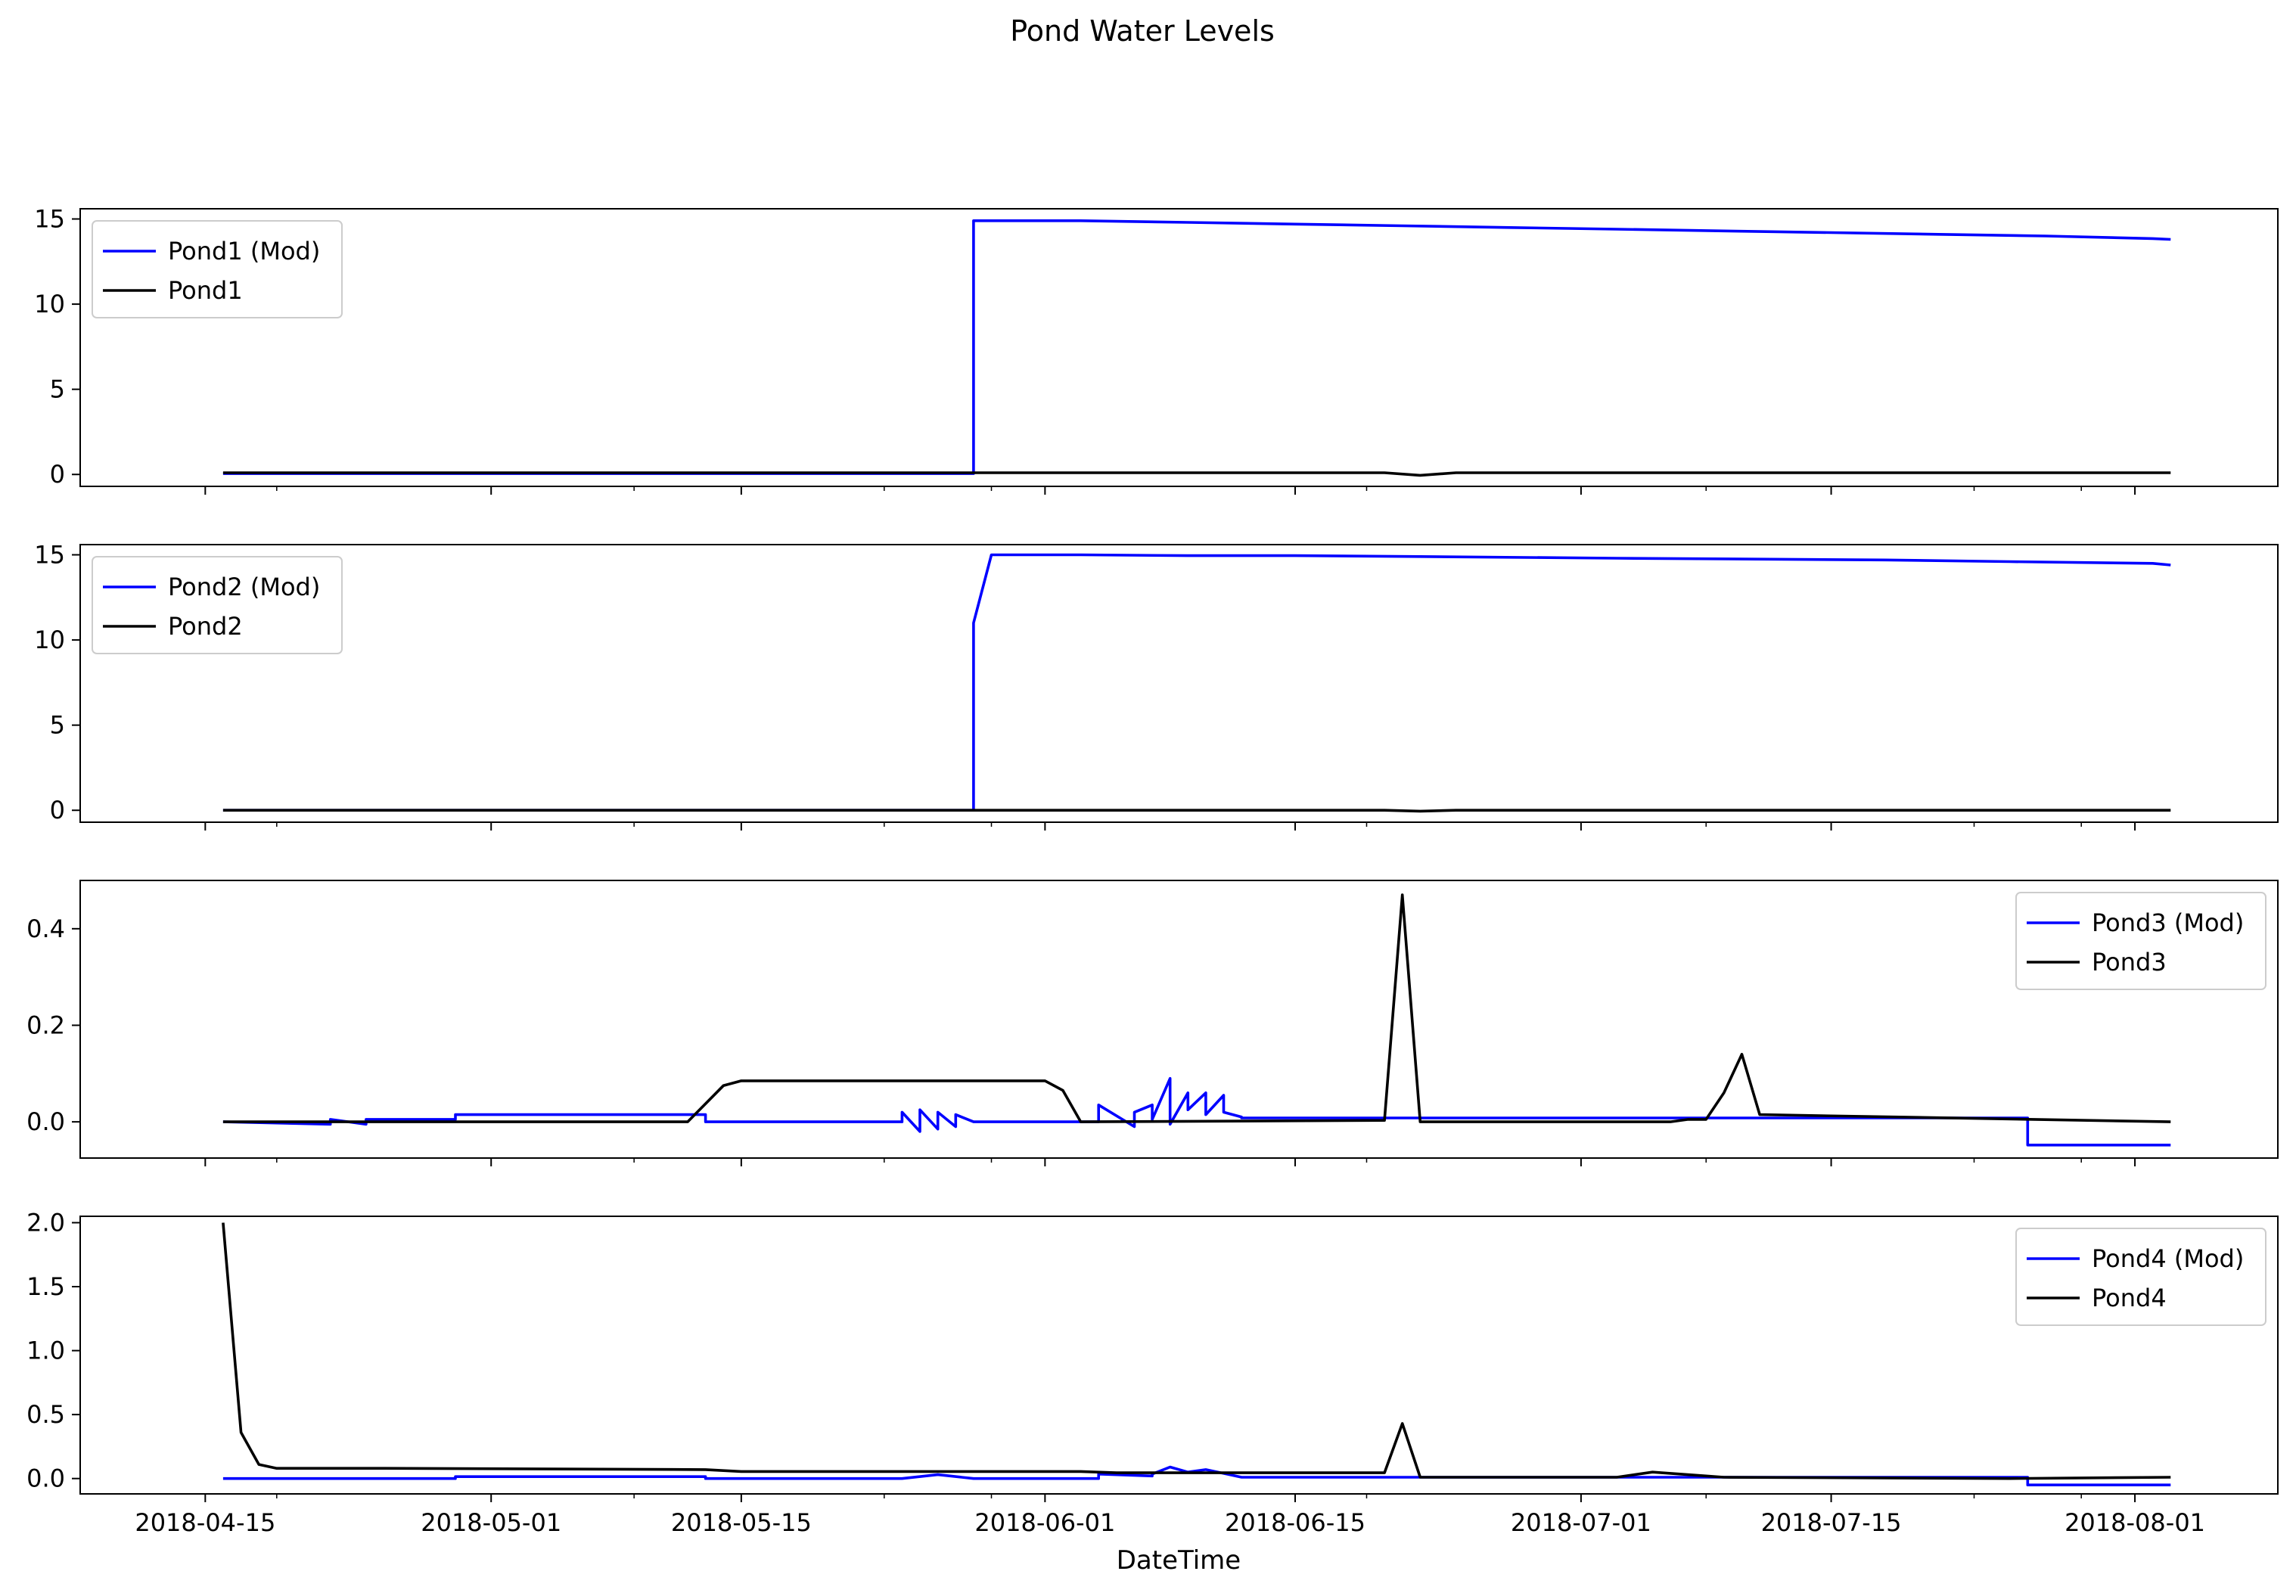 The image size is (2296, 1596). I want to click on x-tick-label: 2018-07-01, so click(1581, 1522).